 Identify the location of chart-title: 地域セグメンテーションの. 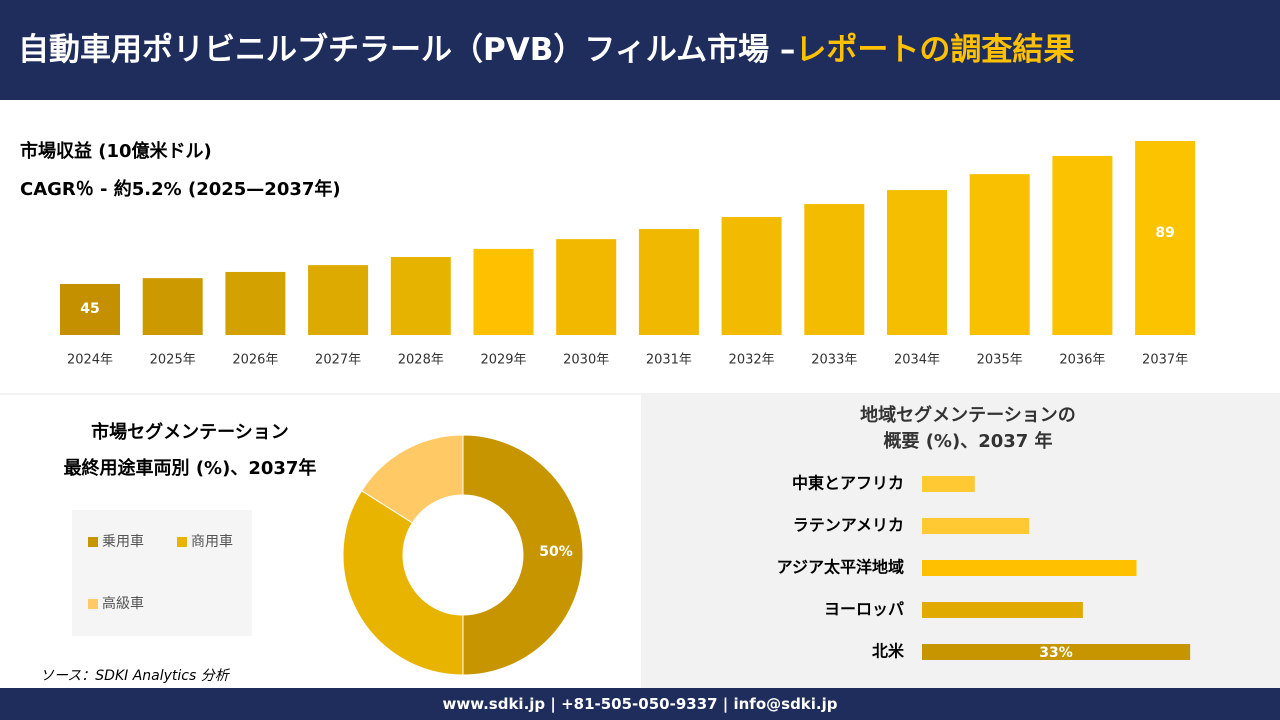
(968, 415).